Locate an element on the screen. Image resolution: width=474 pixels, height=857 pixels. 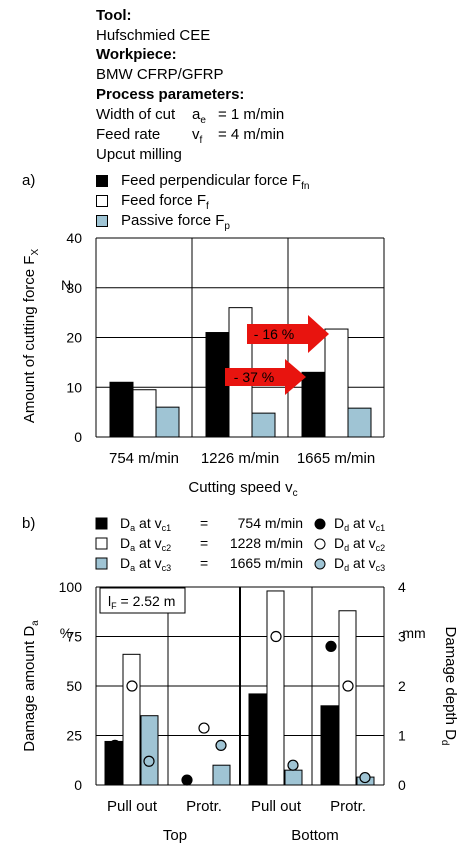
chart-b-y-axis-label-right: Damage depth Dd is located at coordinates (449, 686).